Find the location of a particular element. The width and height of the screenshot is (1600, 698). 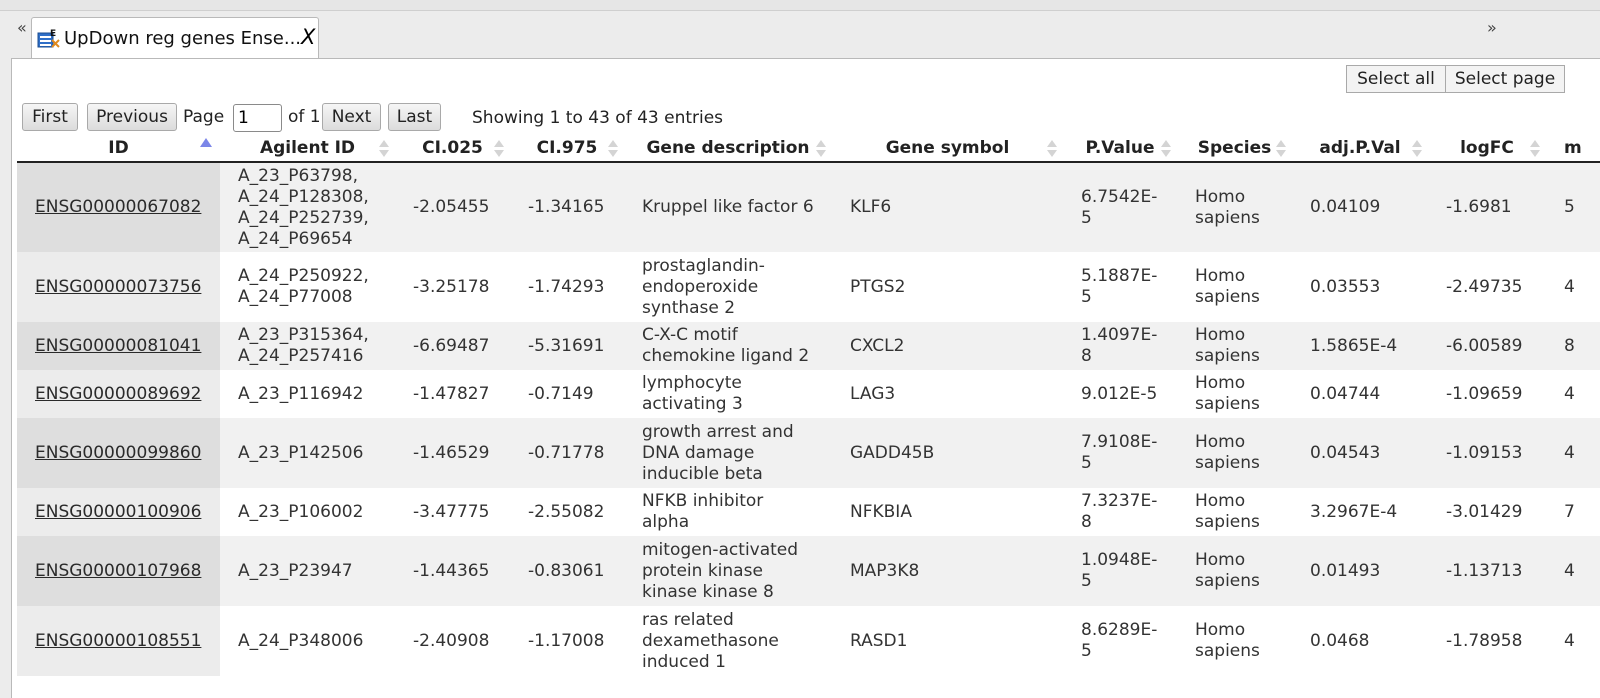

cell-adj-pval: 3.2967E-4 is located at coordinates (1360, 512).